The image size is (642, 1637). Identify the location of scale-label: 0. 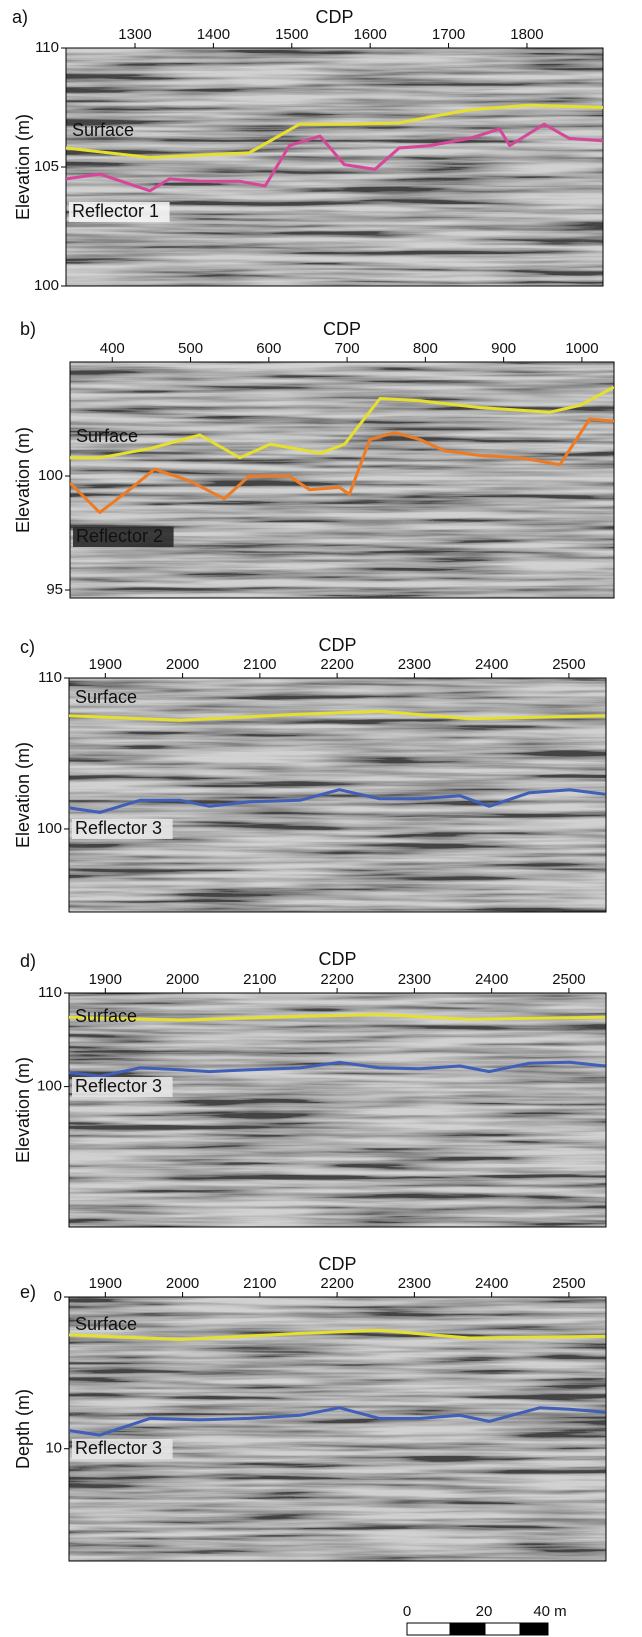
(407, 1611).